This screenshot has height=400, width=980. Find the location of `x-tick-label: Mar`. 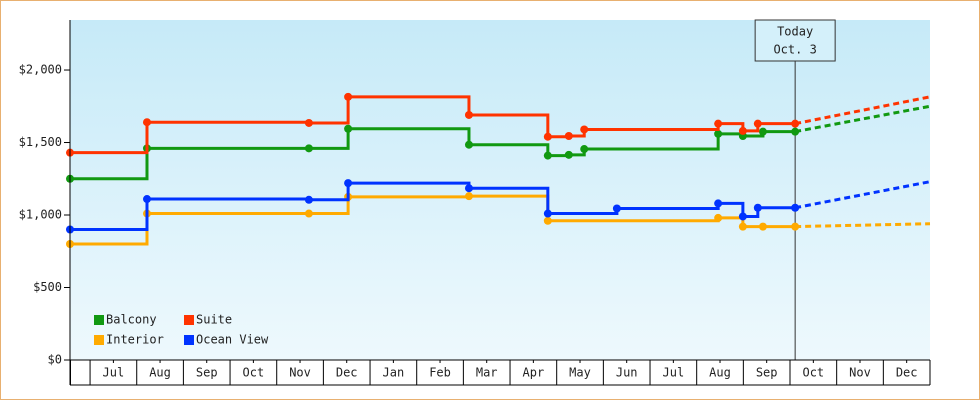

x-tick-label: Mar is located at coordinates (487, 373).